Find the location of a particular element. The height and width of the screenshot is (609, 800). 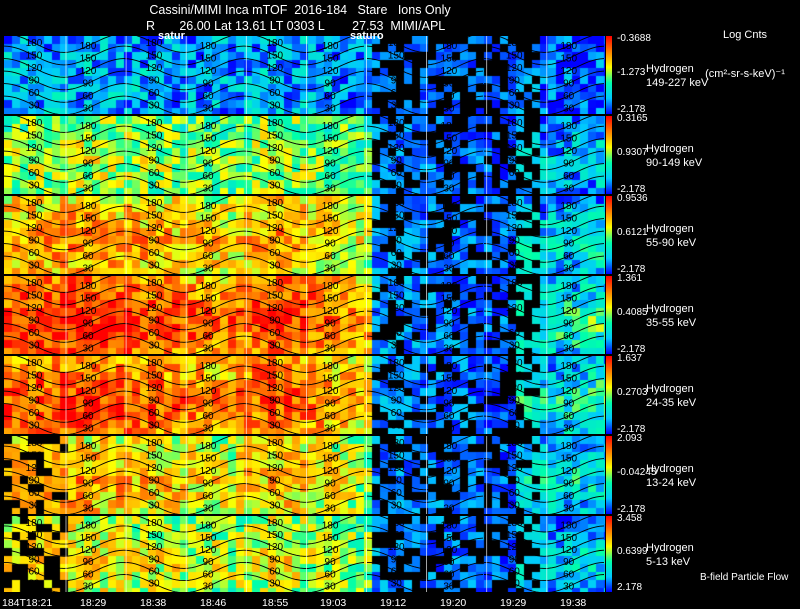

time-tick-label: 18:46 is located at coordinates (213, 603).